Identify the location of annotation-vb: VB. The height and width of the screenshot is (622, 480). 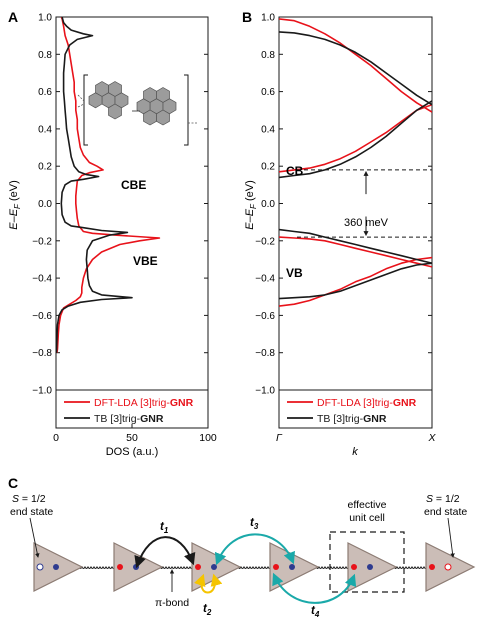
(294, 273).